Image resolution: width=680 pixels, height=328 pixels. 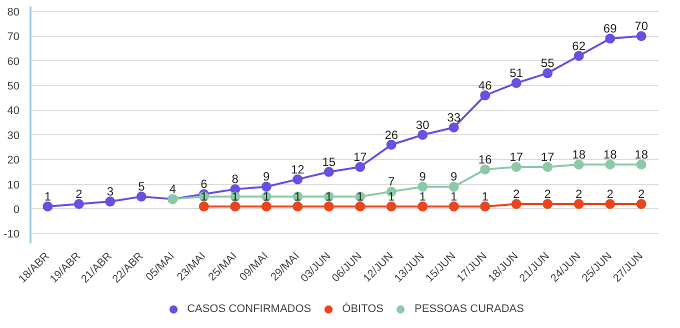 I want to click on data-label: 51, so click(x=517, y=73).